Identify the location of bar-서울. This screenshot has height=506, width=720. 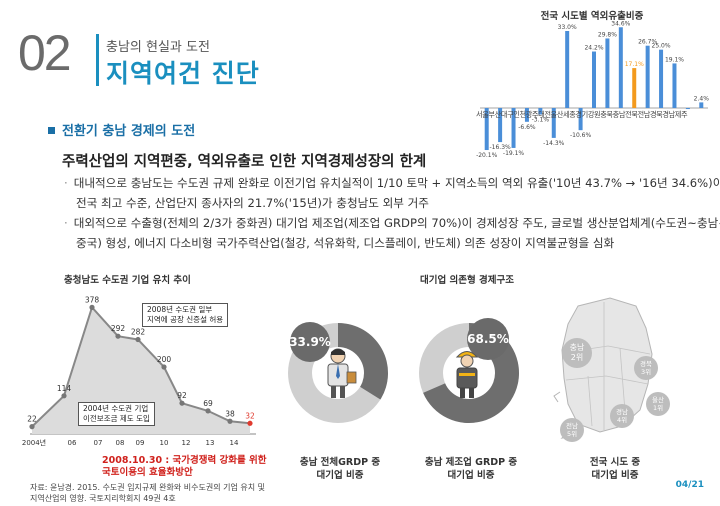
(486, 129).